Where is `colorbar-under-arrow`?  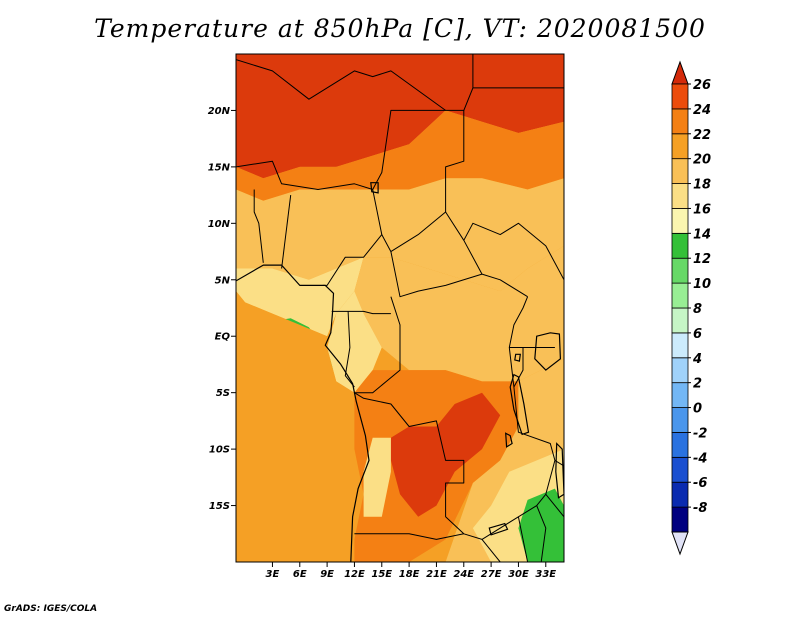
colorbar-under-arrow is located at coordinates (680, 543).